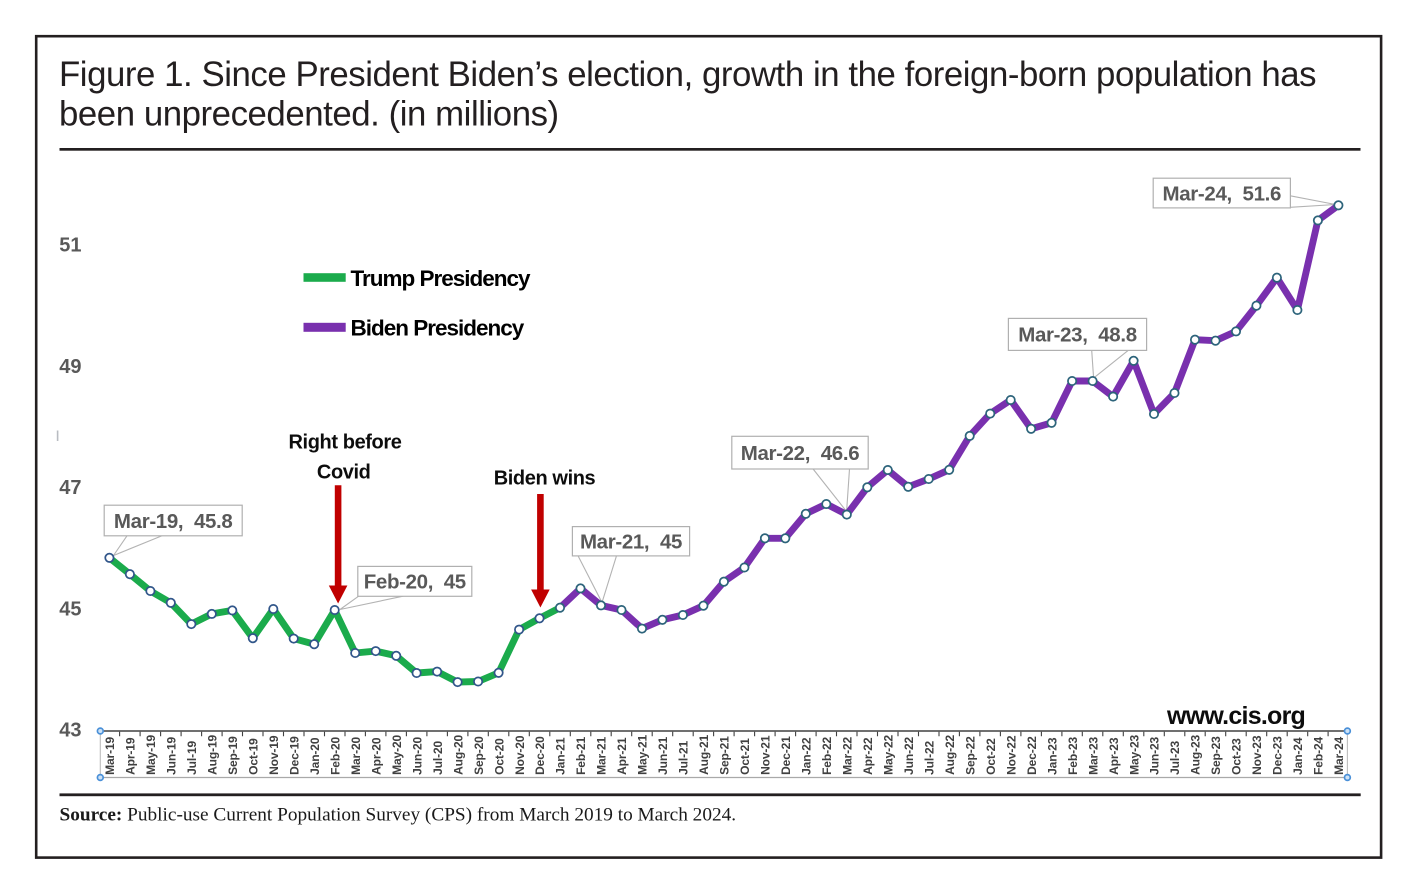  I want to click on svg-text: Nov-20, so click(520, 755).